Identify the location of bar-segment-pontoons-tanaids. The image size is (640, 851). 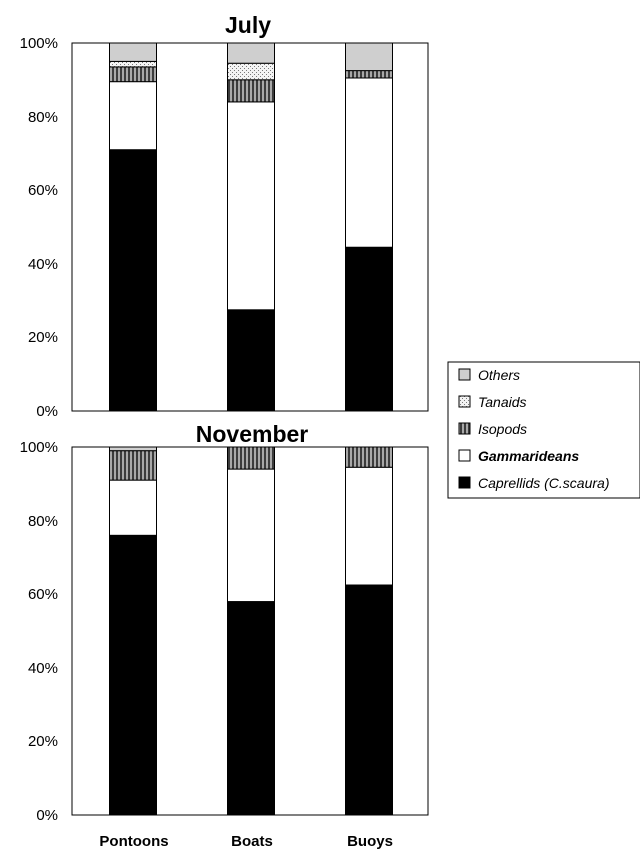
(133, 64).